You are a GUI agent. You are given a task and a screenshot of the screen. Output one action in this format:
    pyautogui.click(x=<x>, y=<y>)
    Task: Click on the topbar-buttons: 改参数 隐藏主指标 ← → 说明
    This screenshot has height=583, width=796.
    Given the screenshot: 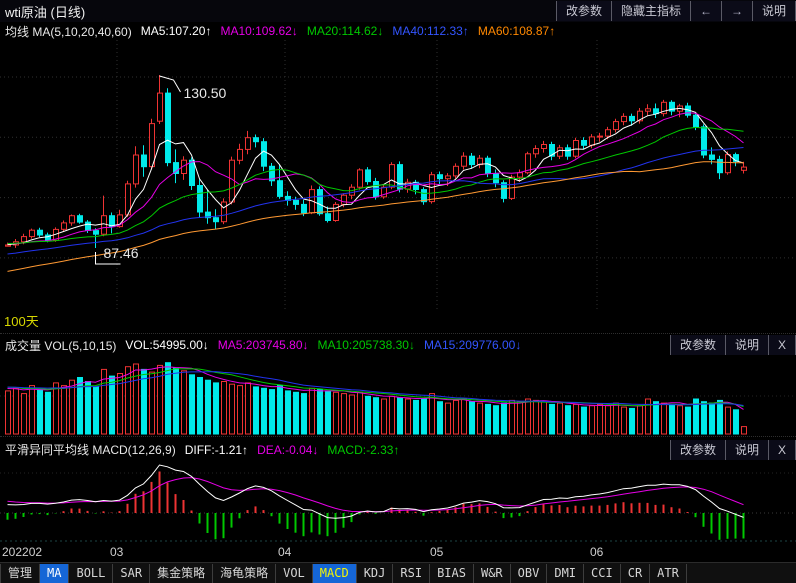 What is the action you would take?
    pyautogui.click(x=675, y=11)
    